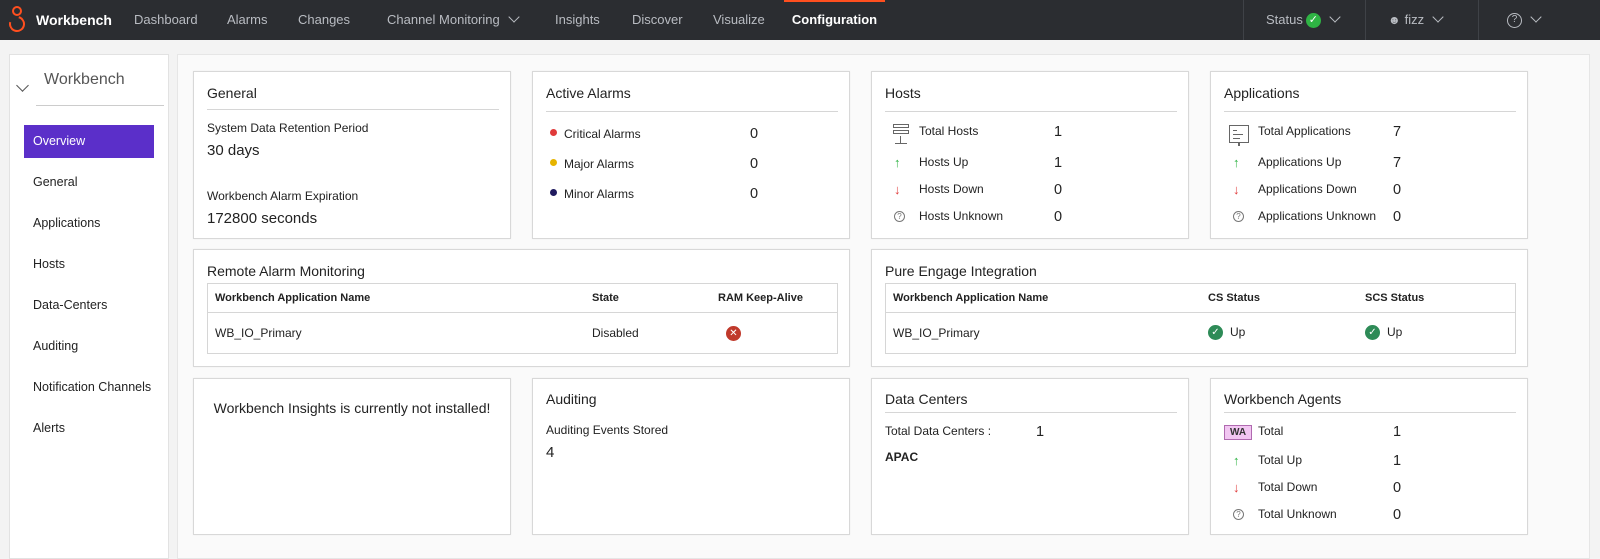 This screenshot has height=559, width=1600. What do you see at coordinates (283, 196) in the screenshot?
I see `expiration-label: Workbench Alarm Expiration` at bounding box center [283, 196].